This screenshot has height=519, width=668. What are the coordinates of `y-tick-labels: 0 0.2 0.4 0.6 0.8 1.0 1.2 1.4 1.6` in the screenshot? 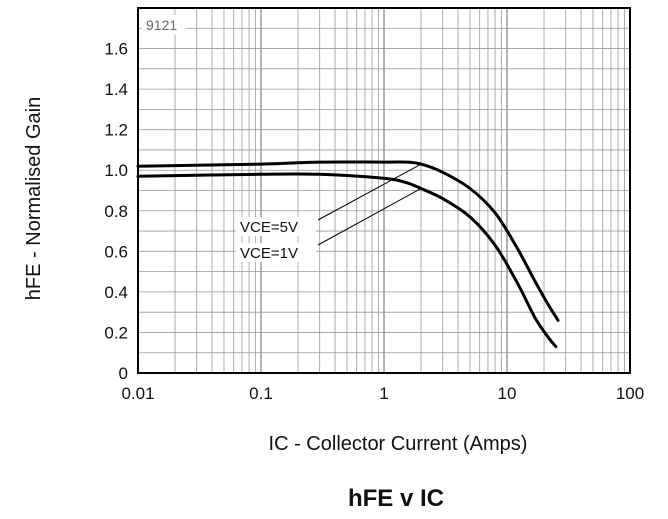 It's located at (116, 211).